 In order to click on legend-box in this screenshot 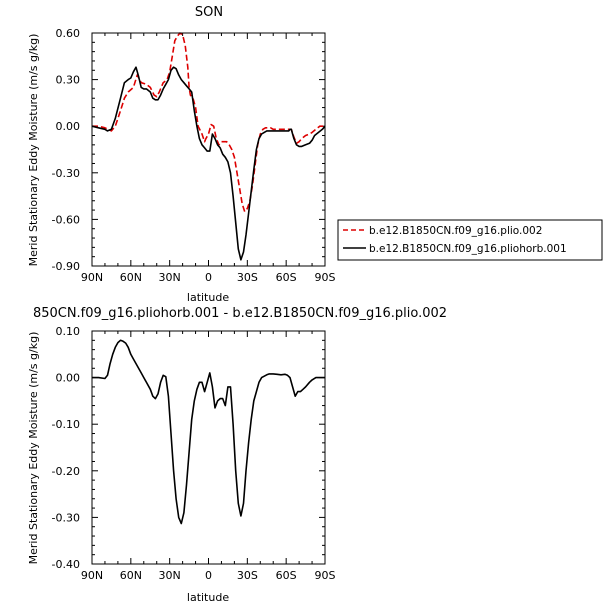, I will do `click(470, 240)`.